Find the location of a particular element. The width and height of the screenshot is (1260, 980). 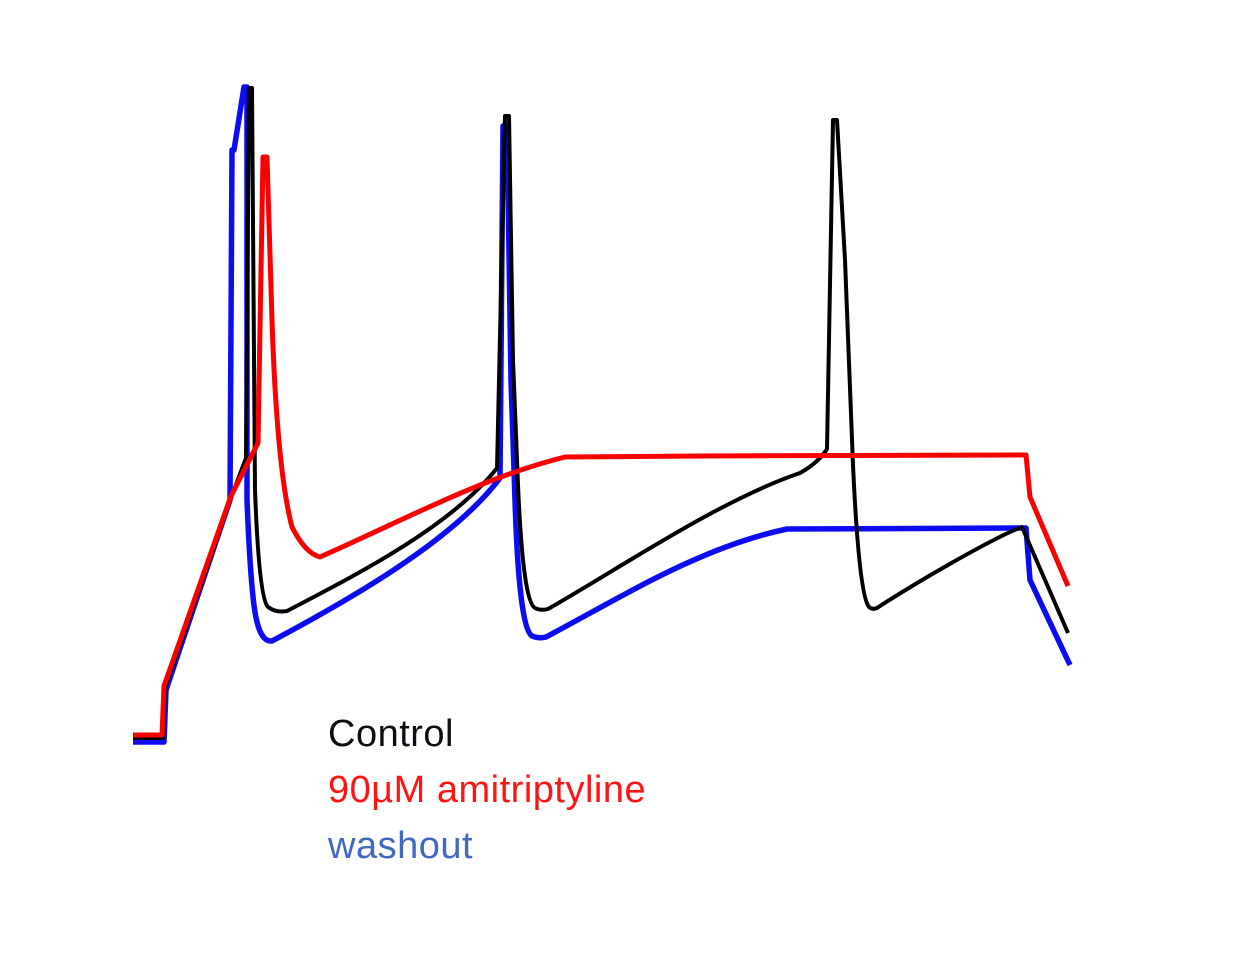

legend-item-amitriptyline: 90µM amitriptyline is located at coordinates (487, 790).